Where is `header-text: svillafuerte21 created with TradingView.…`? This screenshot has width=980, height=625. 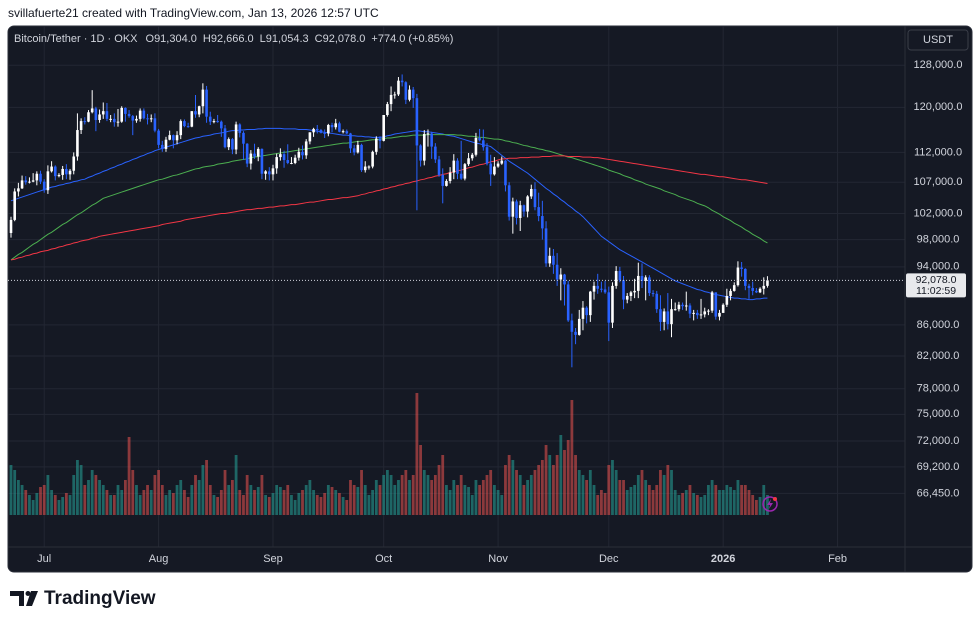
header-text: svillafuerte21 created with TradingView.… is located at coordinates (193, 13).